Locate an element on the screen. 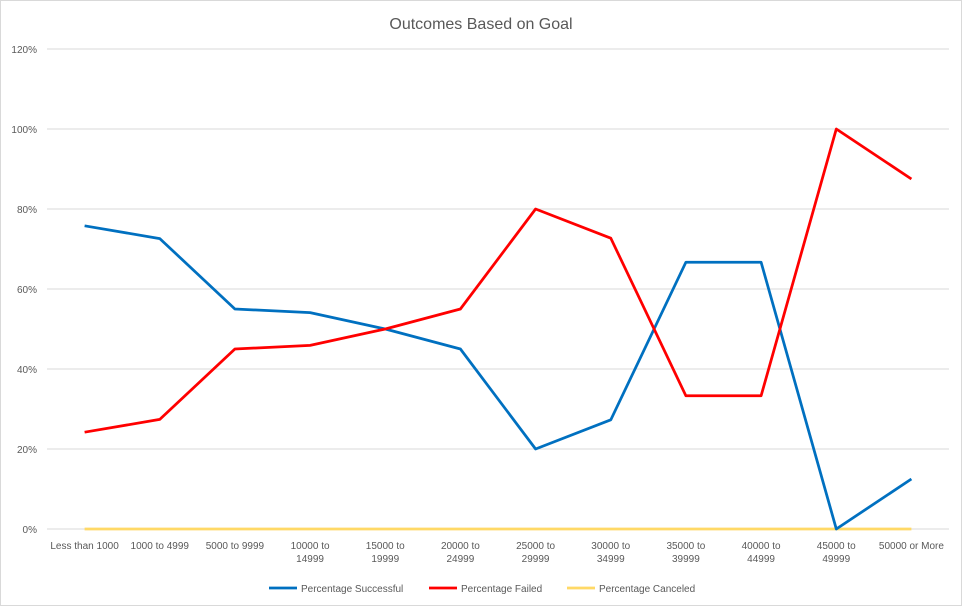 Image resolution: width=962 pixels, height=606 pixels. y-tick-label: 0% is located at coordinates (30, 530).